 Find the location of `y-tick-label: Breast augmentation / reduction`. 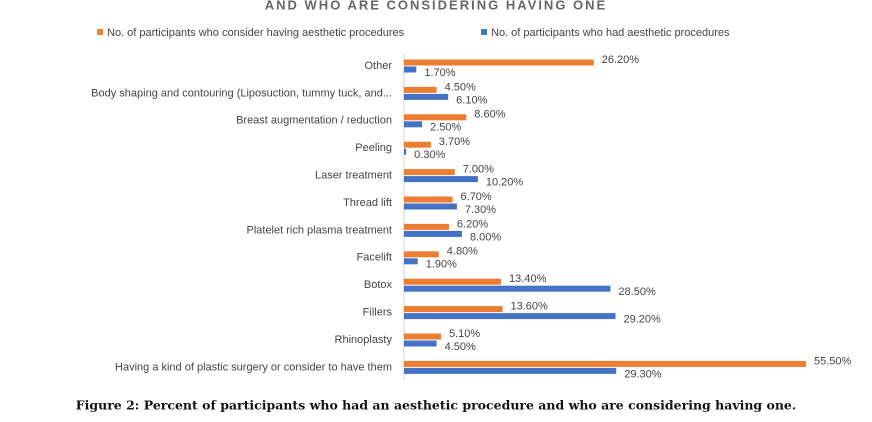

y-tick-label: Breast augmentation / reduction is located at coordinates (314, 121).